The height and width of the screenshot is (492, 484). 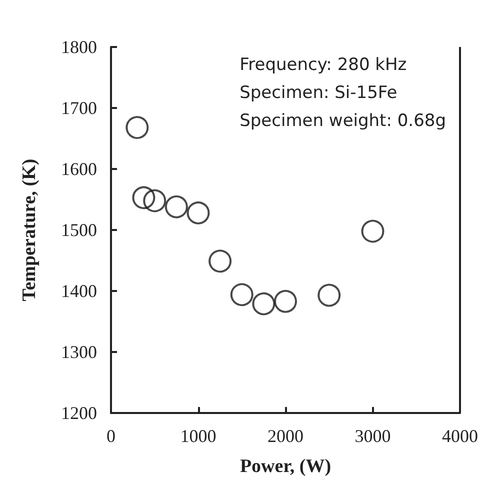 I want to click on annotation: Frequency: 280 kHz, so click(x=323, y=65).